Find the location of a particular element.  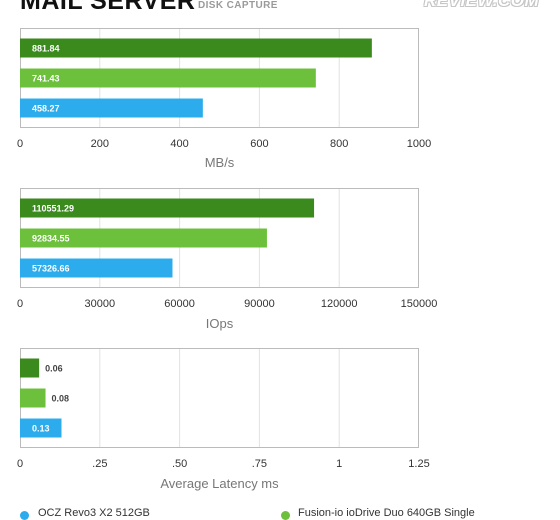

tick-label: .25 is located at coordinates (99, 464).